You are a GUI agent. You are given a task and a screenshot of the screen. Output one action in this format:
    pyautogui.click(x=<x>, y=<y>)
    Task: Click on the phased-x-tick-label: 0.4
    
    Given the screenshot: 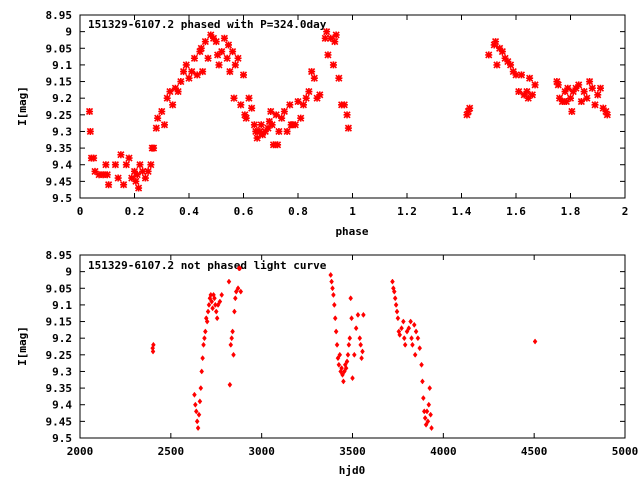 What is the action you would take?
    pyautogui.click(x=189, y=211)
    